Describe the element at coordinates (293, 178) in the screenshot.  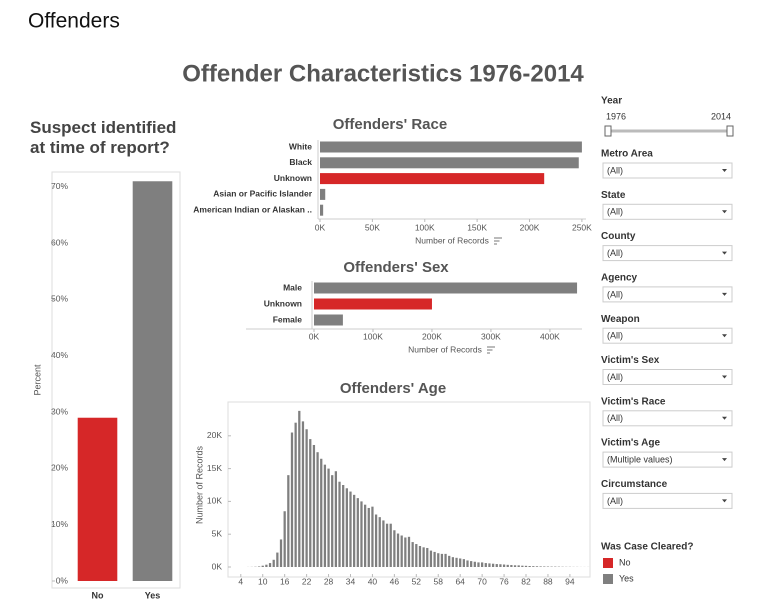
I see `category-label: Unknown` at that location.